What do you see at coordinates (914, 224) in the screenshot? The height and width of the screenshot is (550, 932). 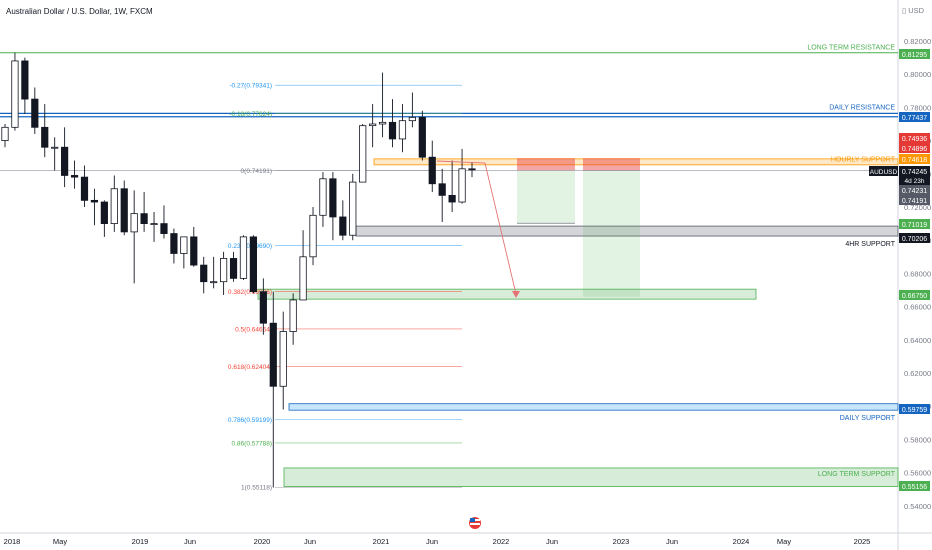 I see `price-tag: 0.71019` at bounding box center [914, 224].